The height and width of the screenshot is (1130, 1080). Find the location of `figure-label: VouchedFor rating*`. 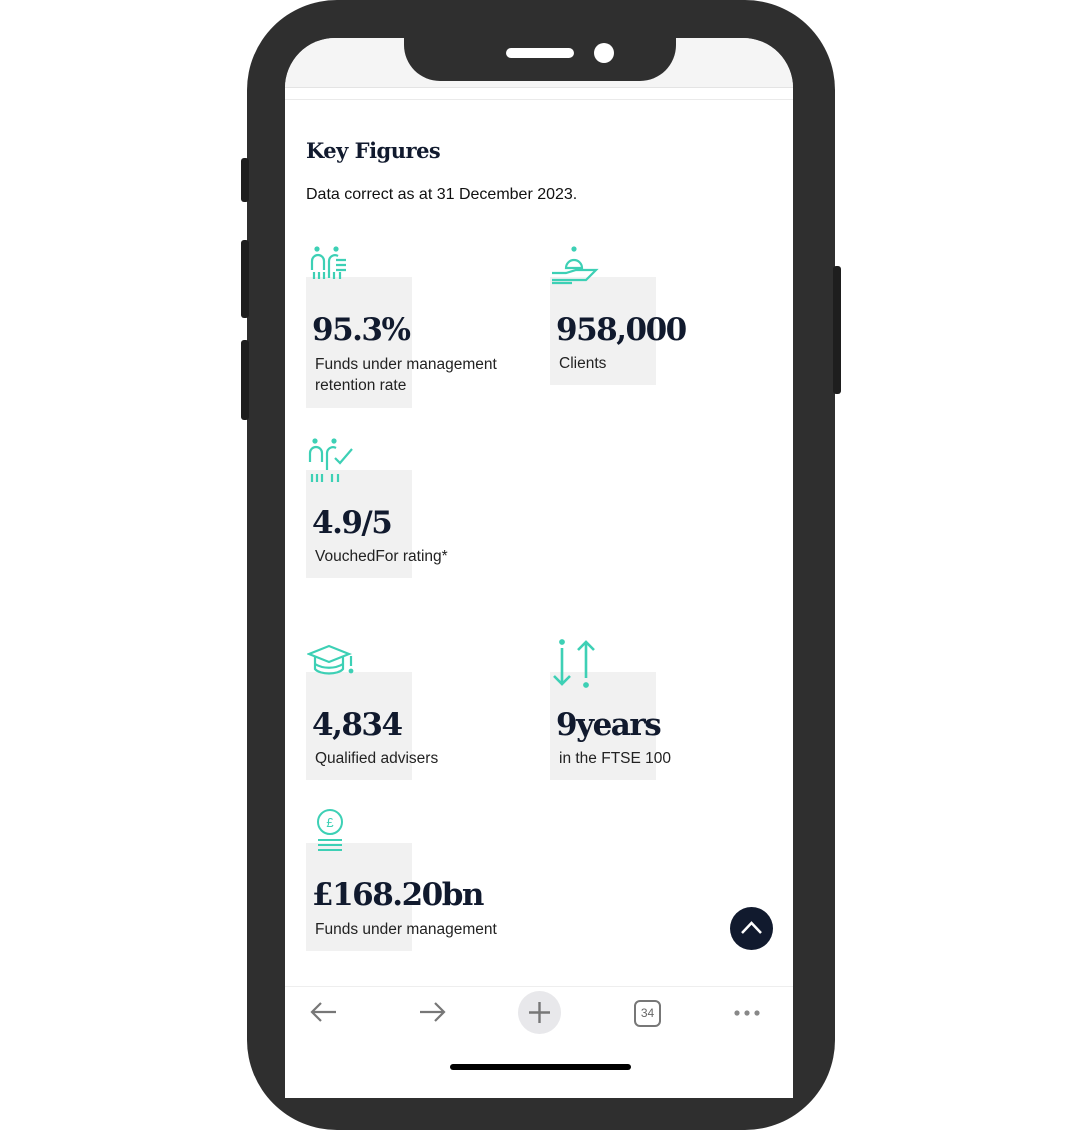

figure-label: VouchedFor rating* is located at coordinates (381, 556).